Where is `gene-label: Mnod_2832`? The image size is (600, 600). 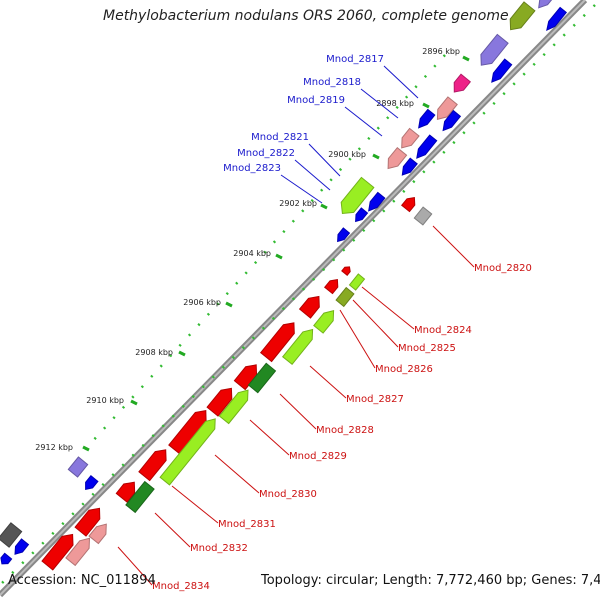 gene-label: Mnod_2832 is located at coordinates (219, 548).